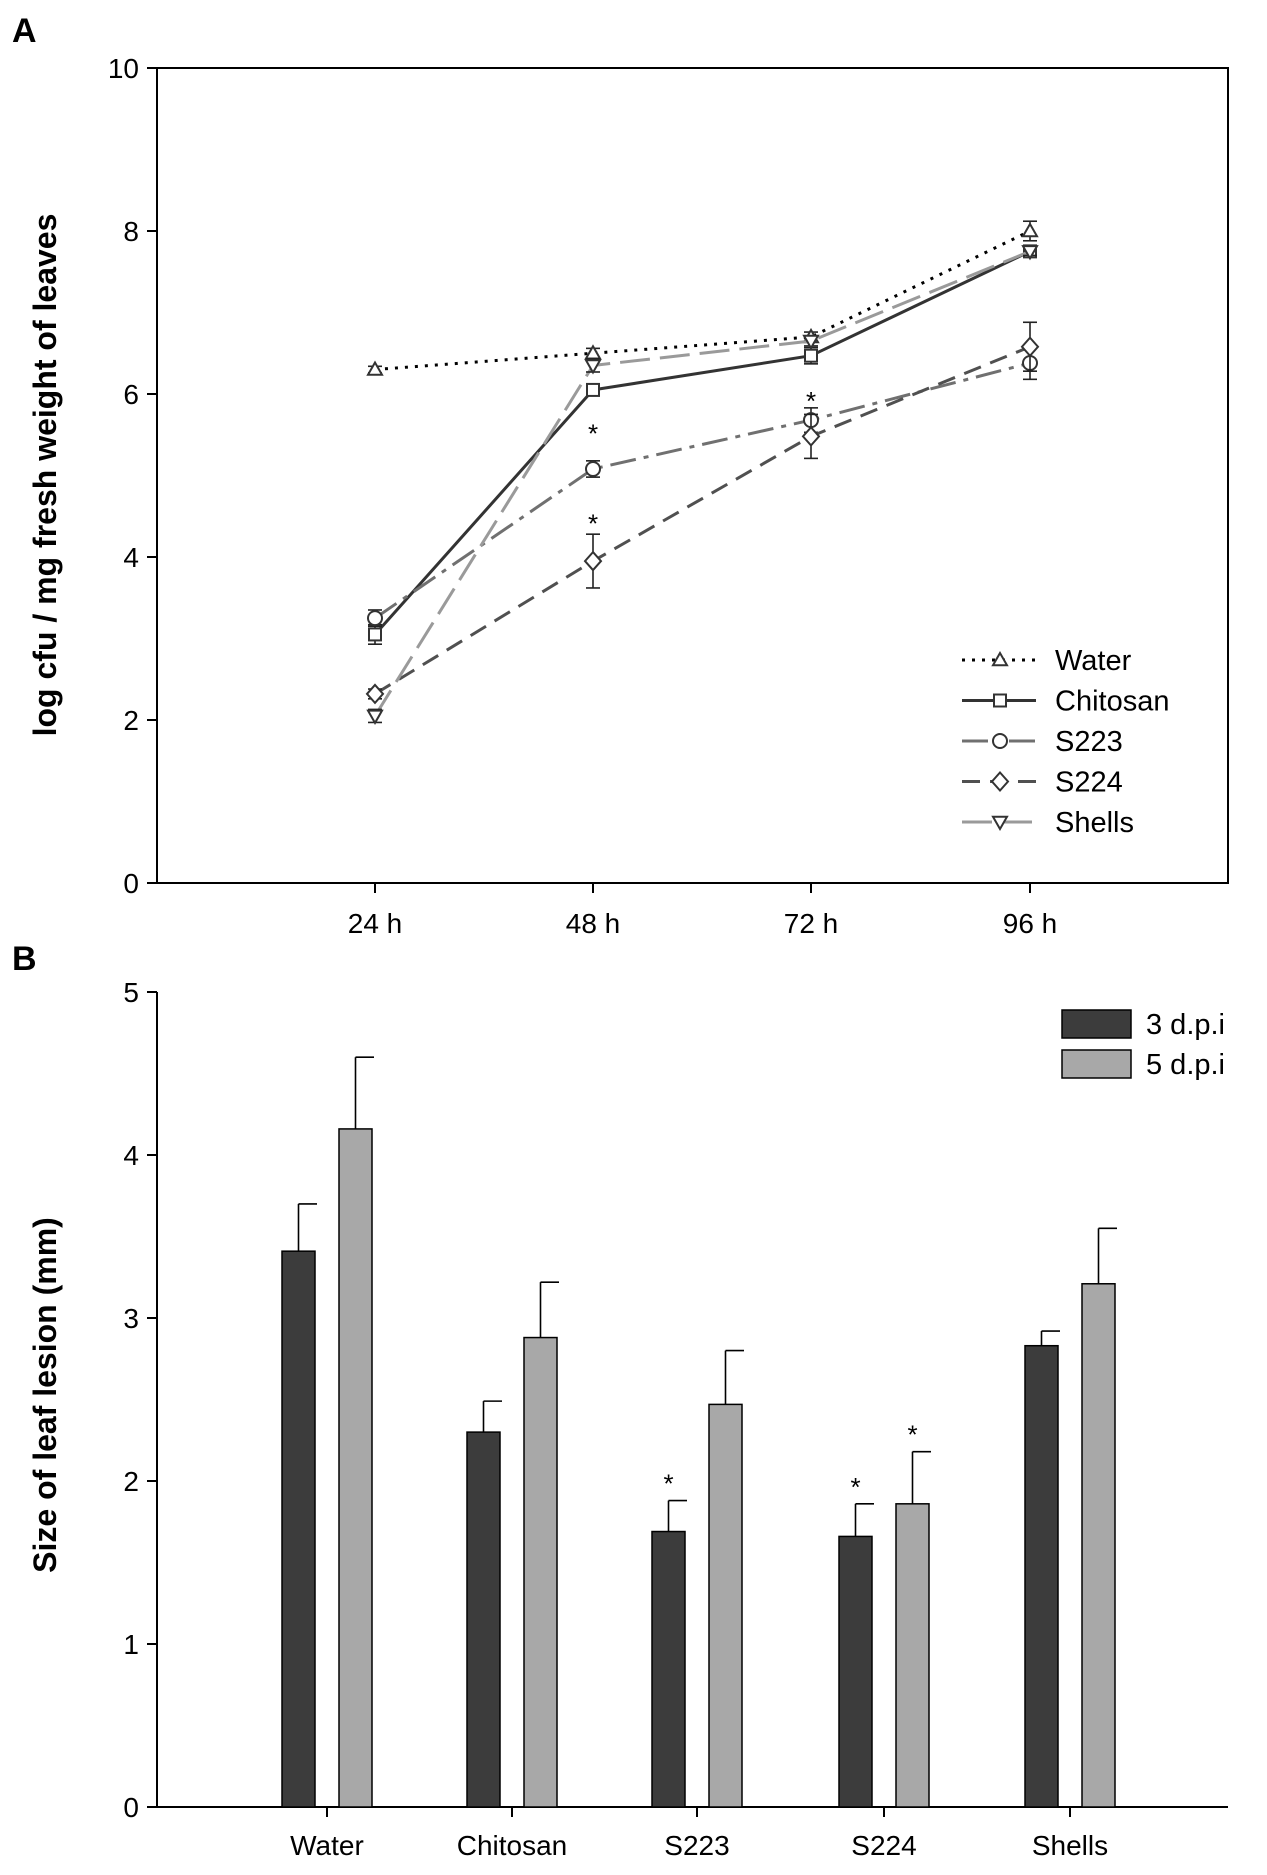 The height and width of the screenshot is (1875, 1267). I want to click on panel-b-y-tick-label: 2, so click(131, 1481).